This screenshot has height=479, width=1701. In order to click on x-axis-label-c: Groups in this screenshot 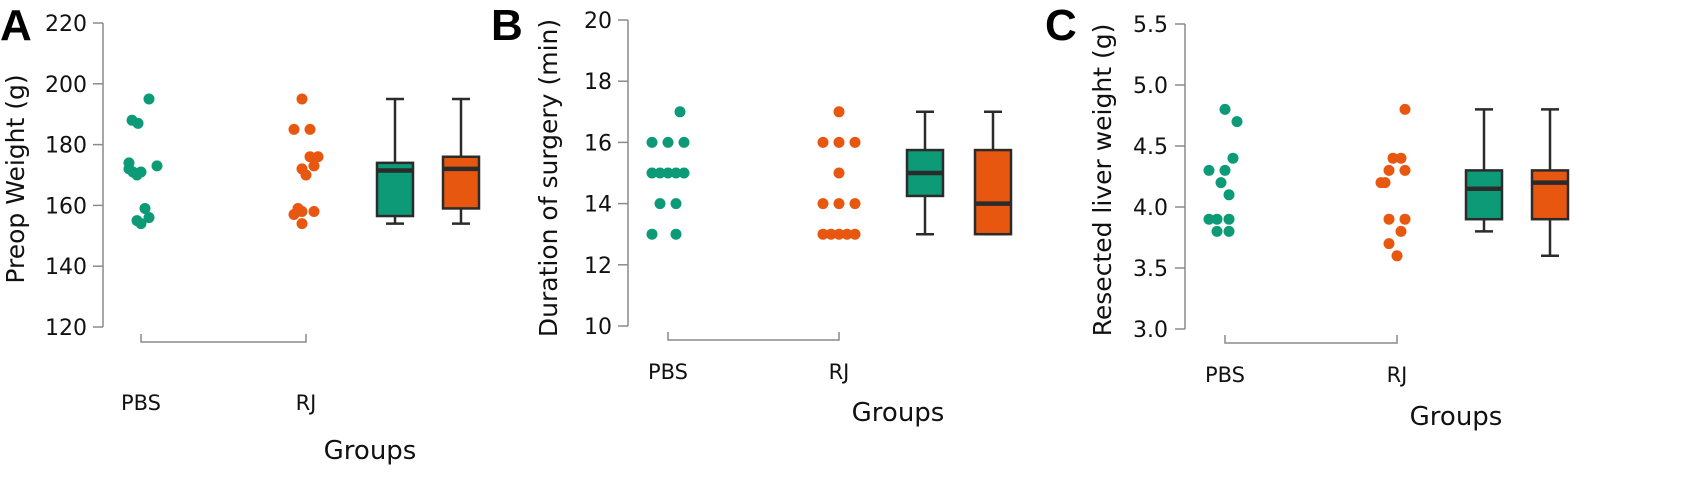, I will do `click(1456, 417)`.